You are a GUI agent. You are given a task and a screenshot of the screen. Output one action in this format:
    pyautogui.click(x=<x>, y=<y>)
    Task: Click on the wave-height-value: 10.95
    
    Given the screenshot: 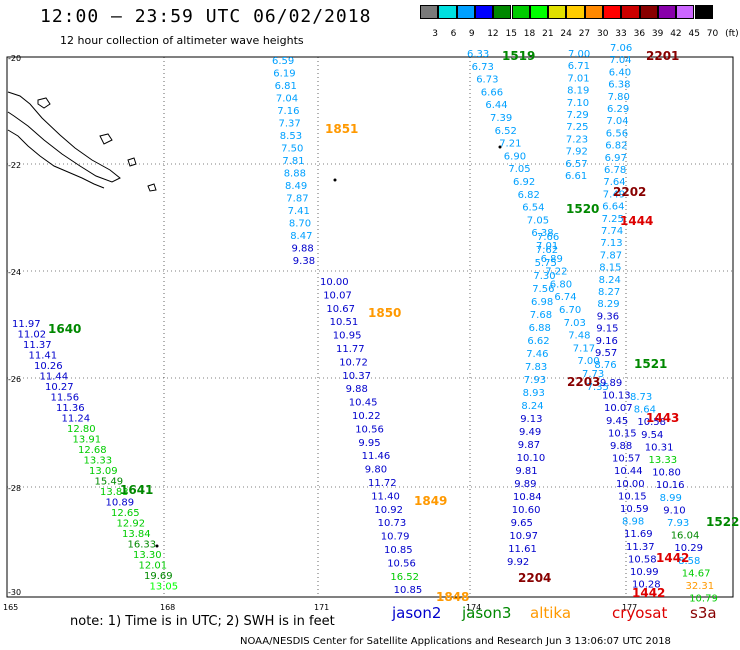 What is the action you would take?
    pyautogui.click(x=347, y=336)
    